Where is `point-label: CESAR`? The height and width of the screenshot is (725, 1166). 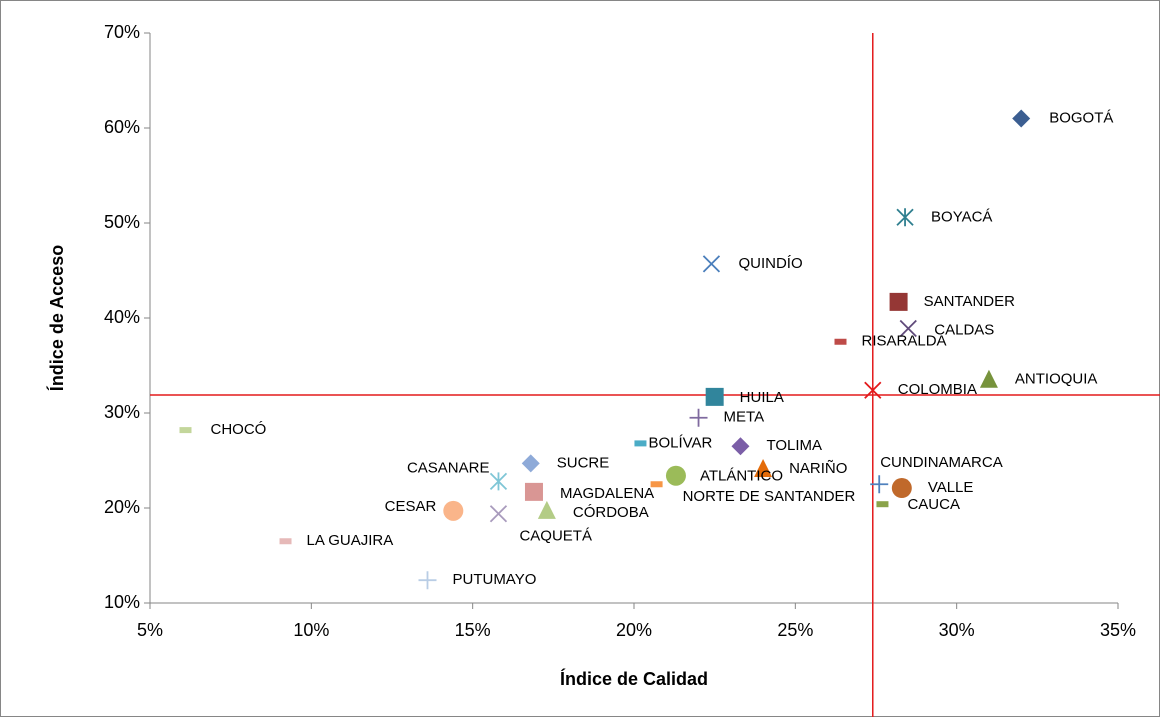 point-label: CESAR is located at coordinates (411, 506).